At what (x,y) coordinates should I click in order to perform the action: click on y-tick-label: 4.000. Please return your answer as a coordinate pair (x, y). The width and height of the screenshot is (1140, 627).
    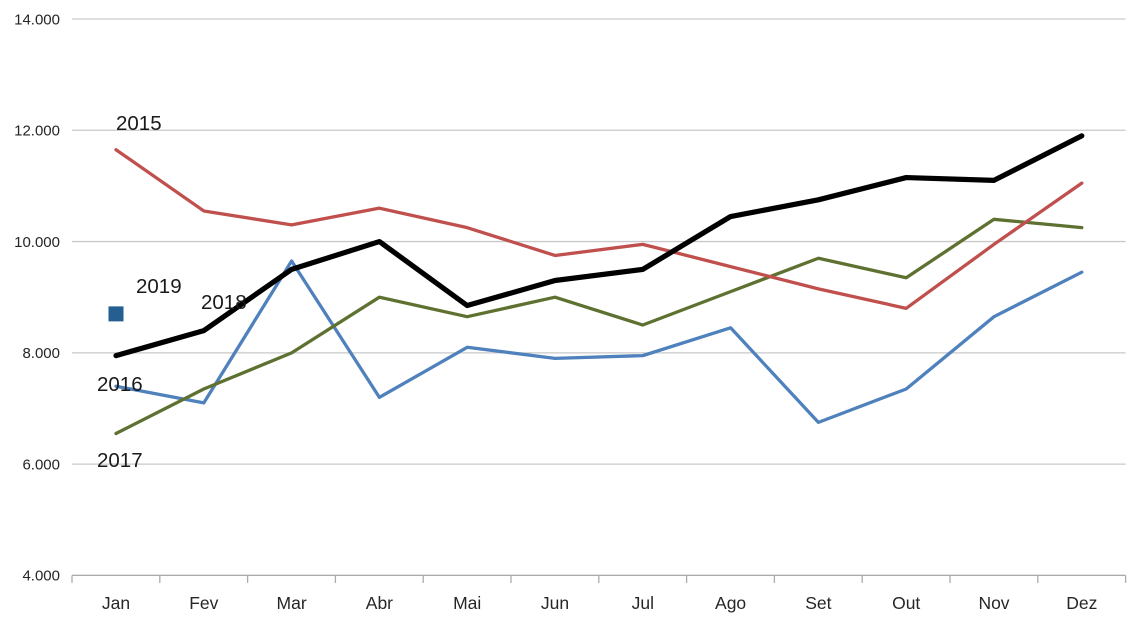
    Looking at the image, I should click on (41, 576).